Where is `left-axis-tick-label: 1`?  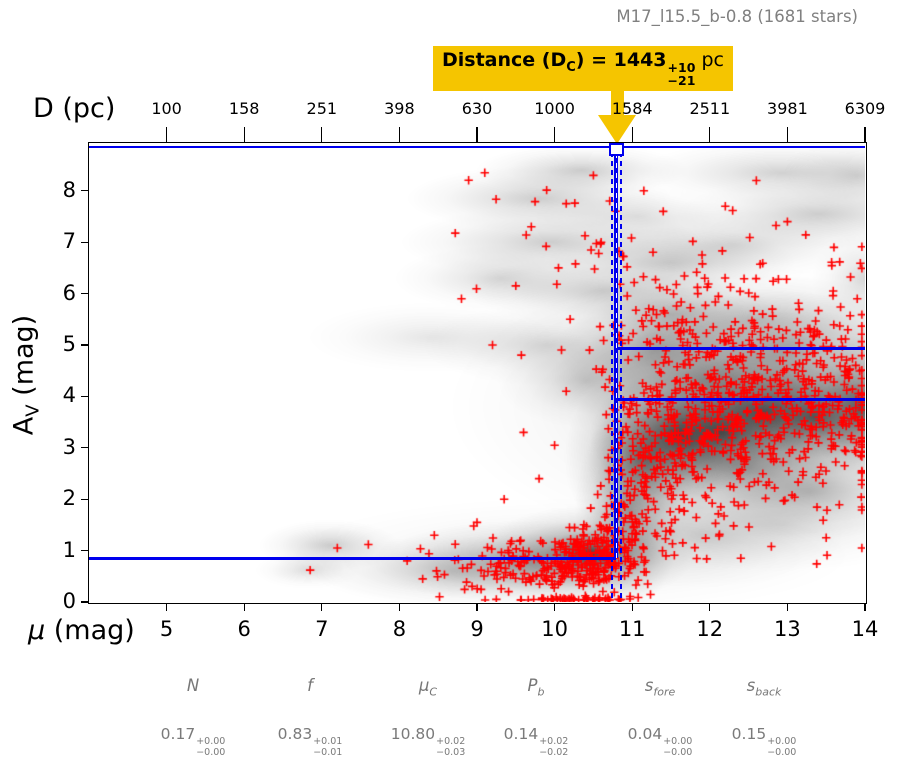
left-axis-tick-label: 1 is located at coordinates (69, 549).